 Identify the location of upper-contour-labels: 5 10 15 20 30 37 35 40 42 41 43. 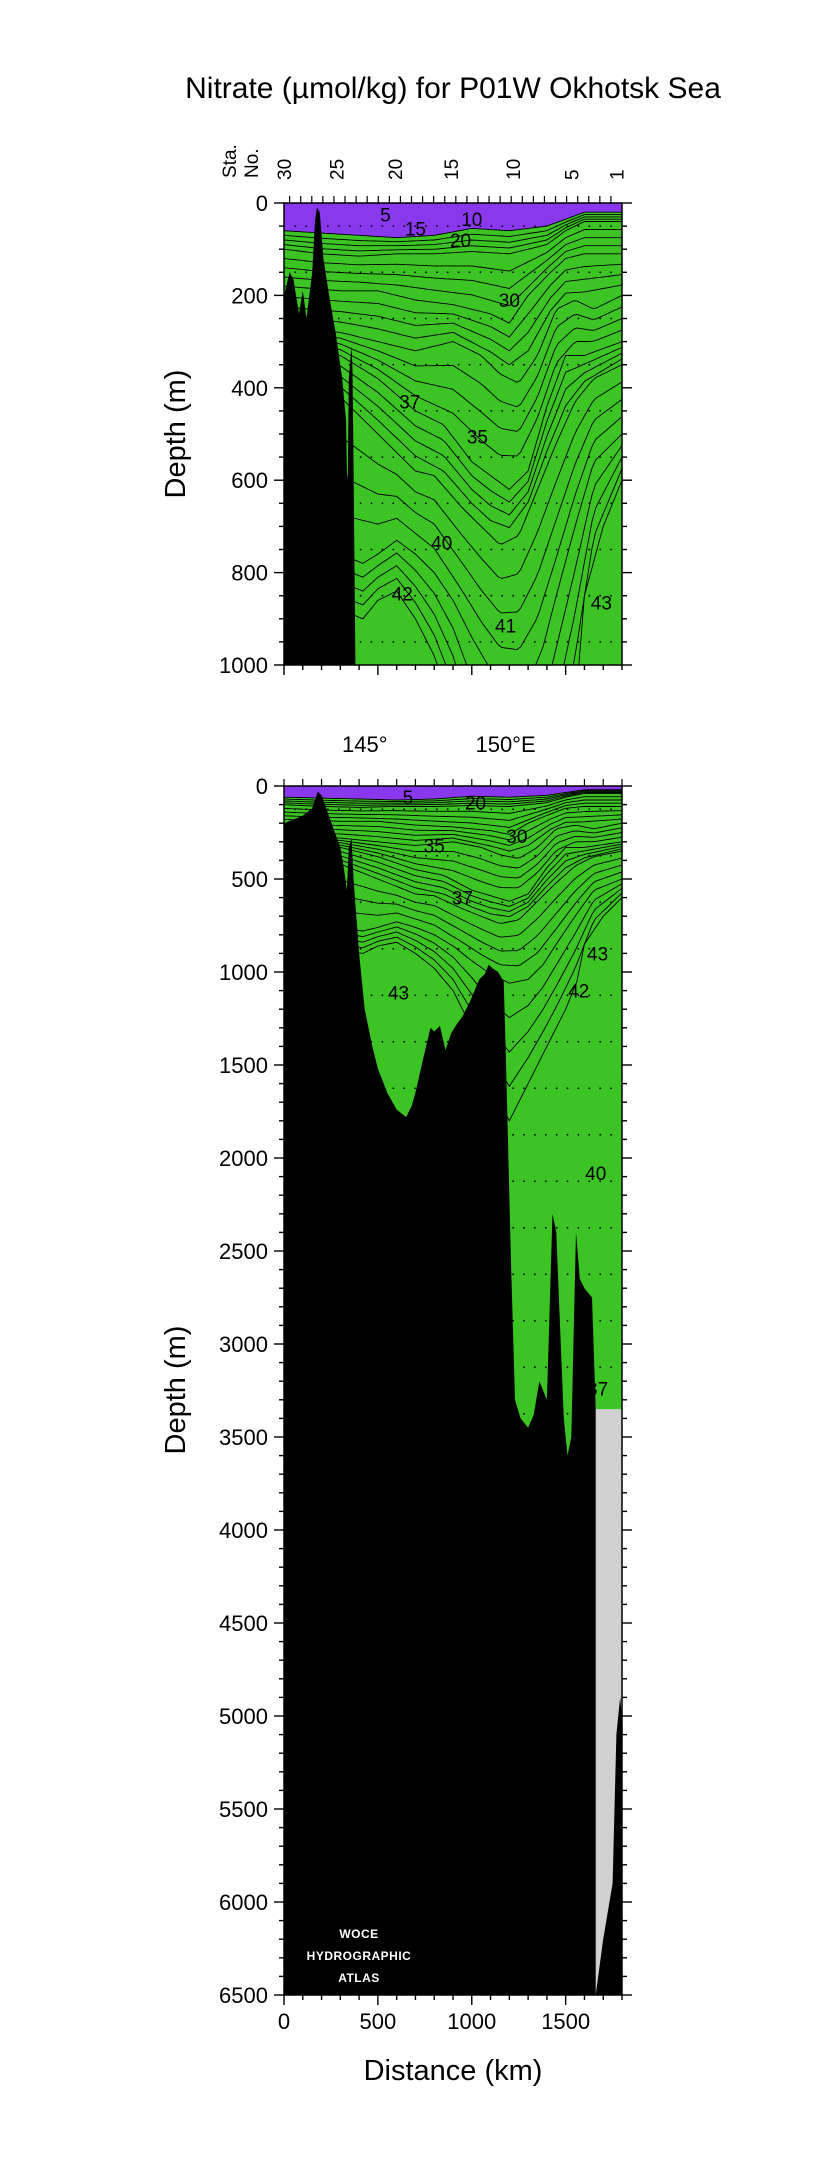
(496, 422).